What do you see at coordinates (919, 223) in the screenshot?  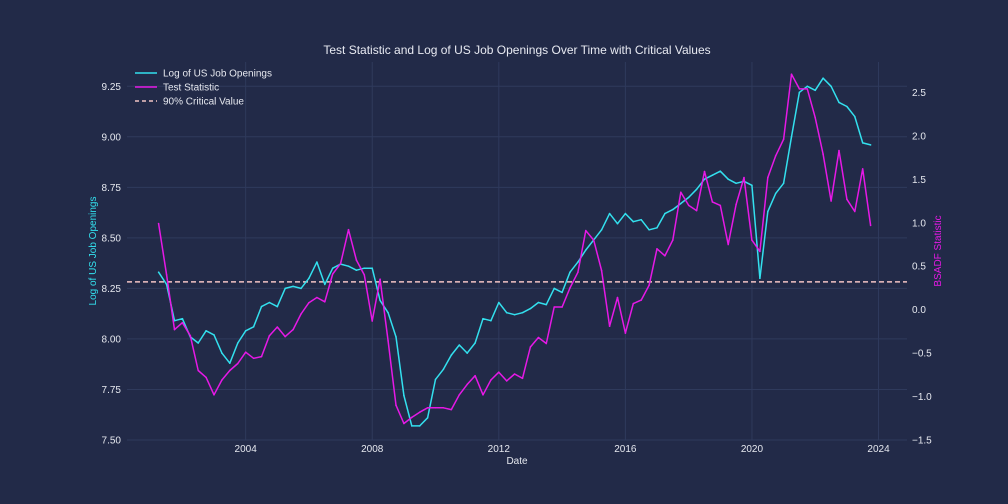 I see `y-right-tick-label: 1.0` at bounding box center [919, 223].